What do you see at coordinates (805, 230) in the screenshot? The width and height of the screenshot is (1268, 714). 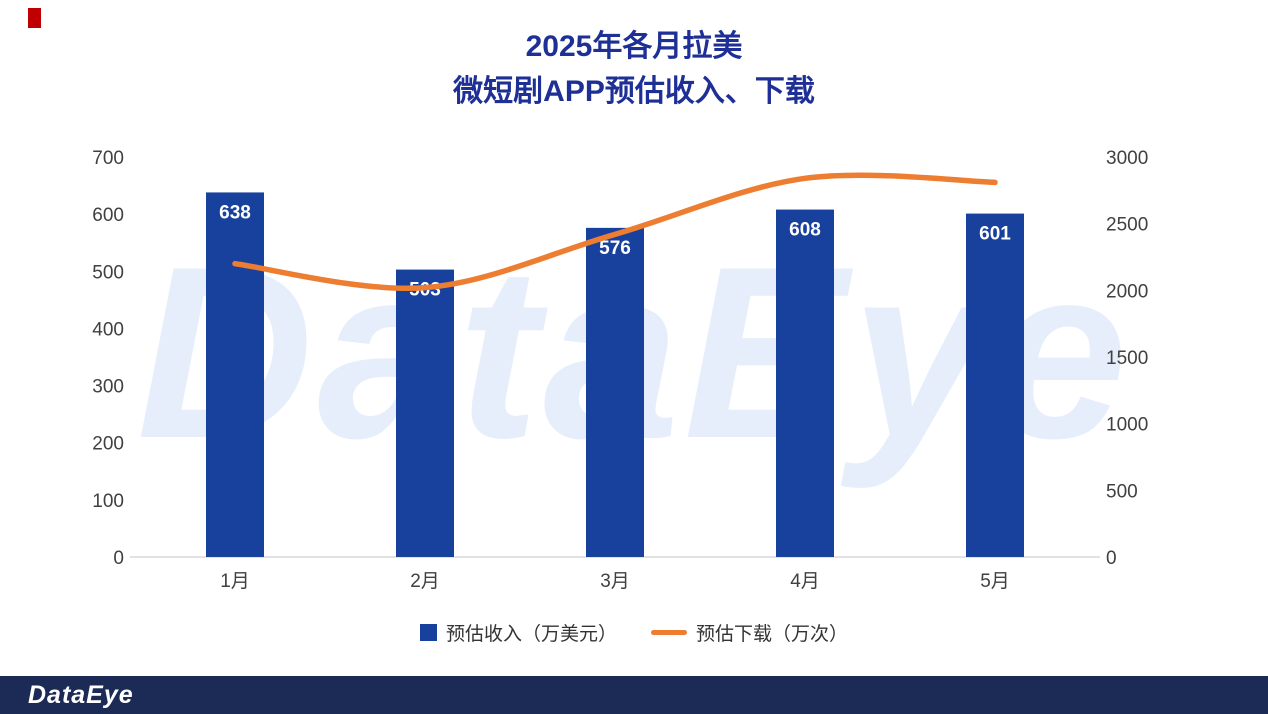 I see `bar-value-label: 608` at bounding box center [805, 230].